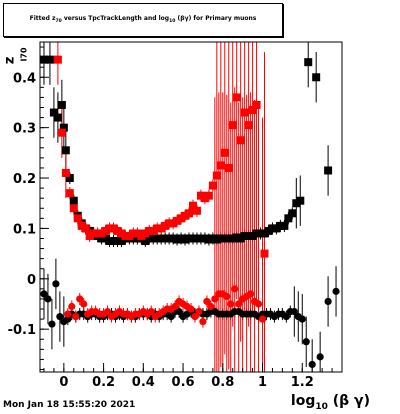 The image size is (400, 414). Describe the element at coordinates (69, 405) in the screenshot. I see `timestamp-footer: Mon Jan 18 15:55:20 2021` at that location.